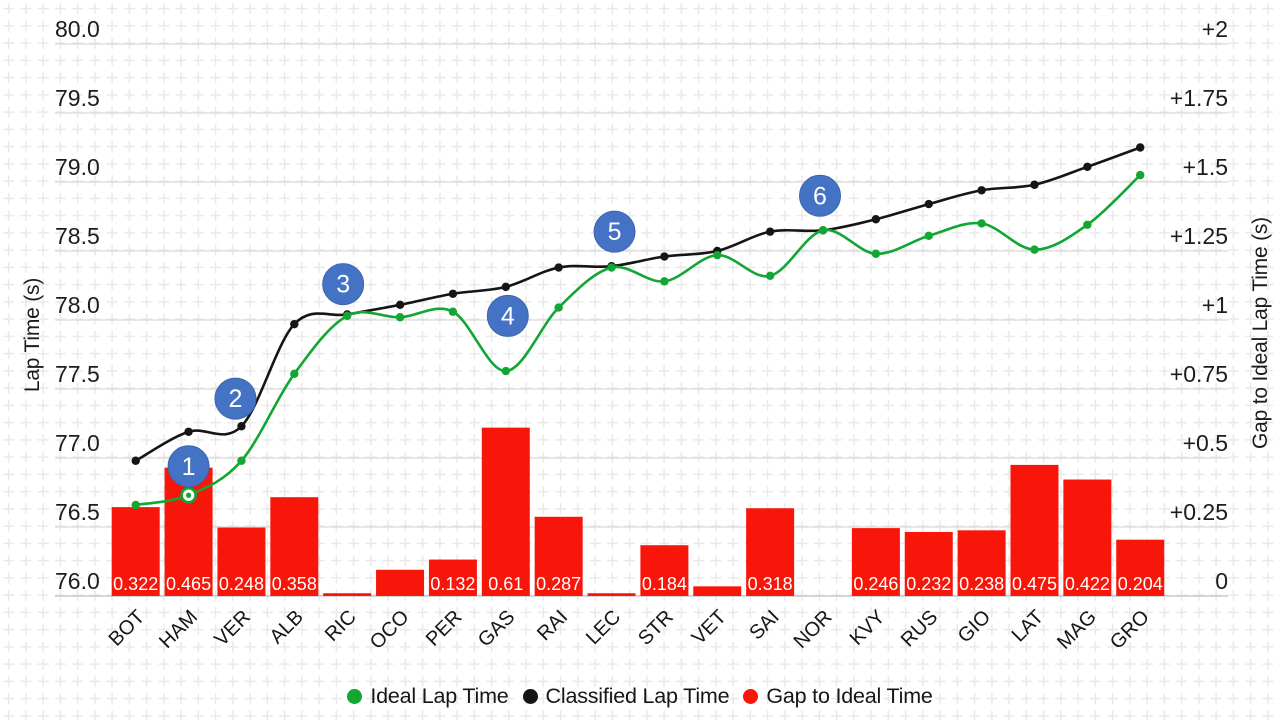  What do you see at coordinates (751, 696) in the screenshot?
I see `gap-series-dot-icon` at bounding box center [751, 696].